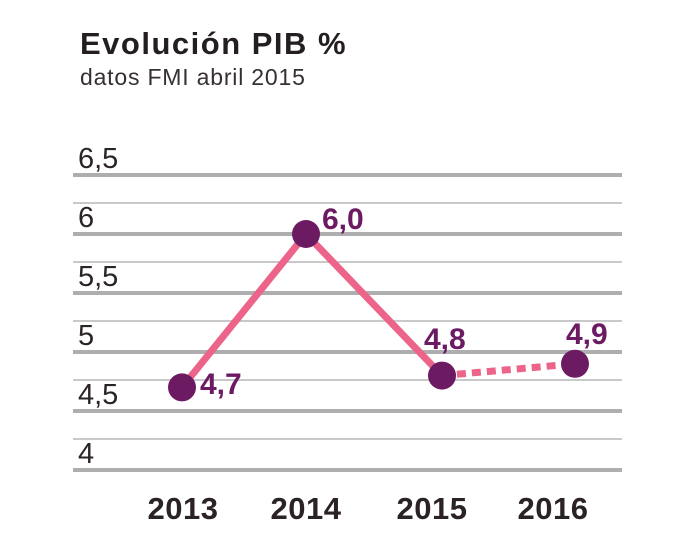  I want to click on x-tick-label: 2016, so click(553, 508).